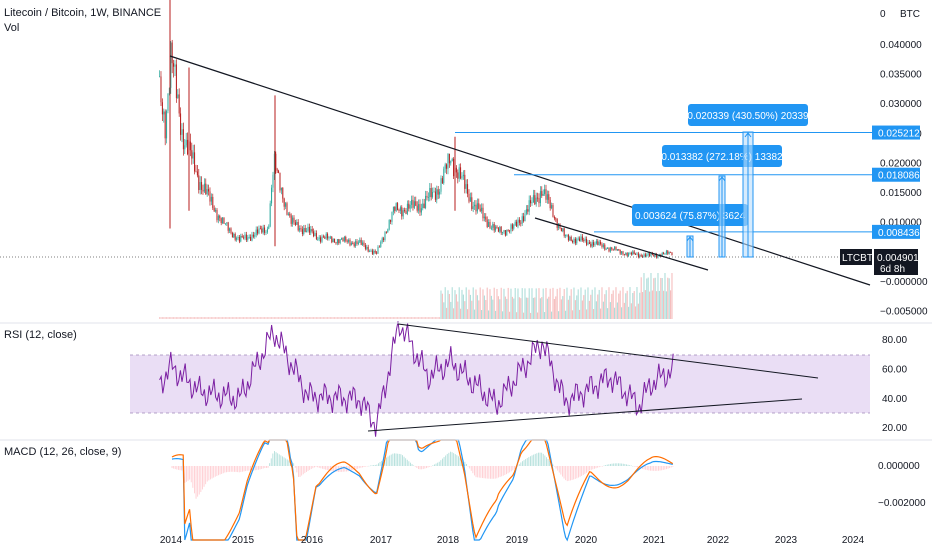 This screenshot has height=550, width=932. I want to click on price-tick-label: −0.000000, so click(904, 282).